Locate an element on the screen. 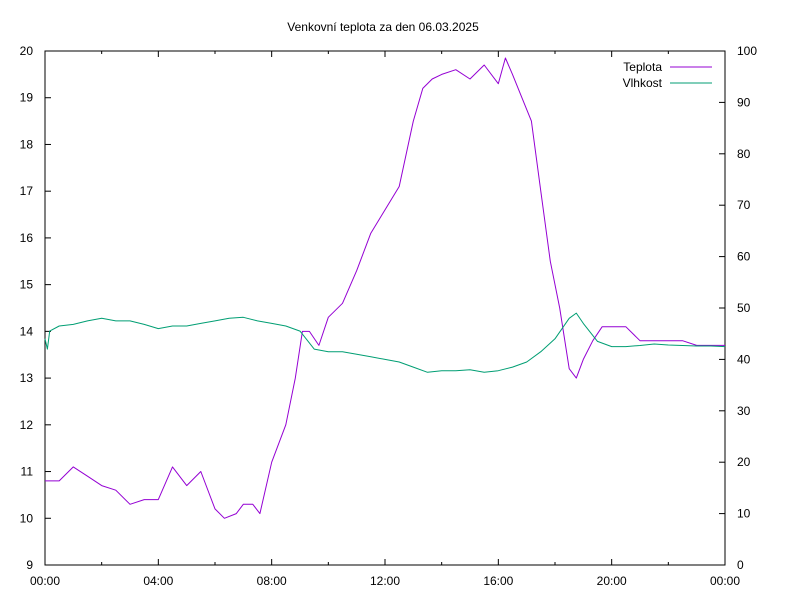 The width and height of the screenshot is (800, 600). y2-tick-label: 20 is located at coordinates (744, 462).